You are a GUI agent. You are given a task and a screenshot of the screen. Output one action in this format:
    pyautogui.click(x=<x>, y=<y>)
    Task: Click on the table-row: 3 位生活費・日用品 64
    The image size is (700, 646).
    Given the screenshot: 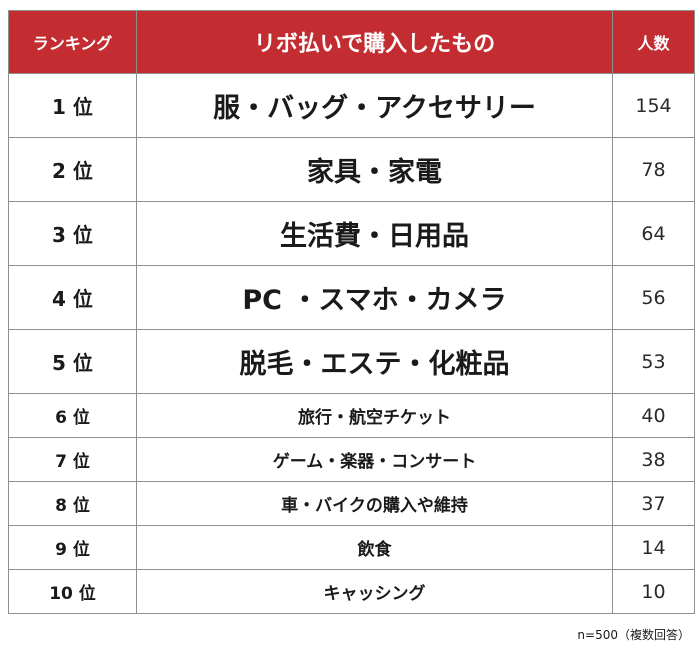 What is the action you would take?
    pyautogui.click(x=351, y=233)
    